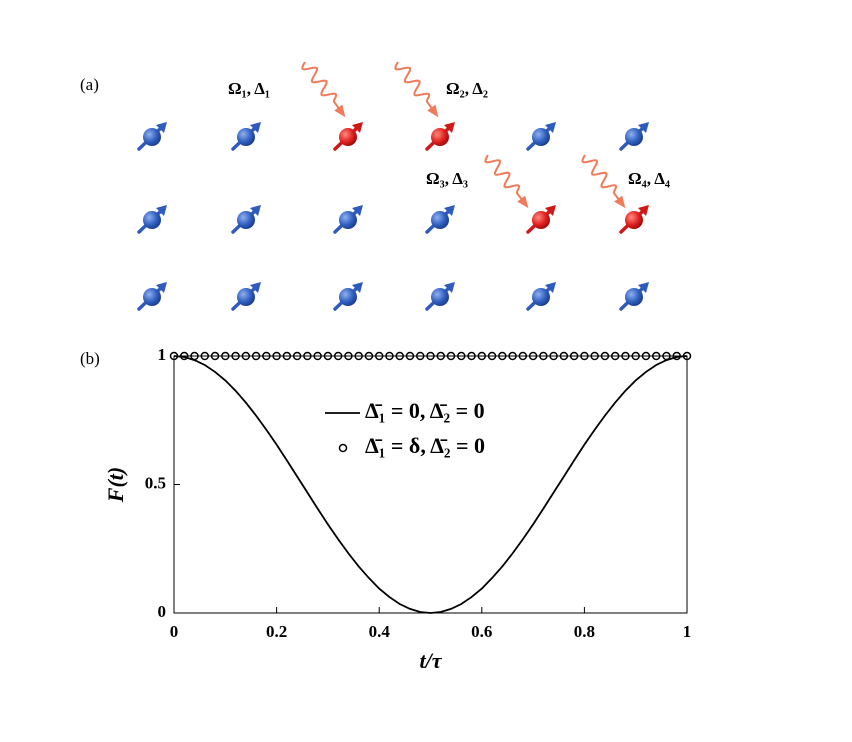 The height and width of the screenshot is (742, 852). What do you see at coordinates (447, 178) in the screenshot?
I see `laser-label: Ω₃, Δ₃` at bounding box center [447, 178].